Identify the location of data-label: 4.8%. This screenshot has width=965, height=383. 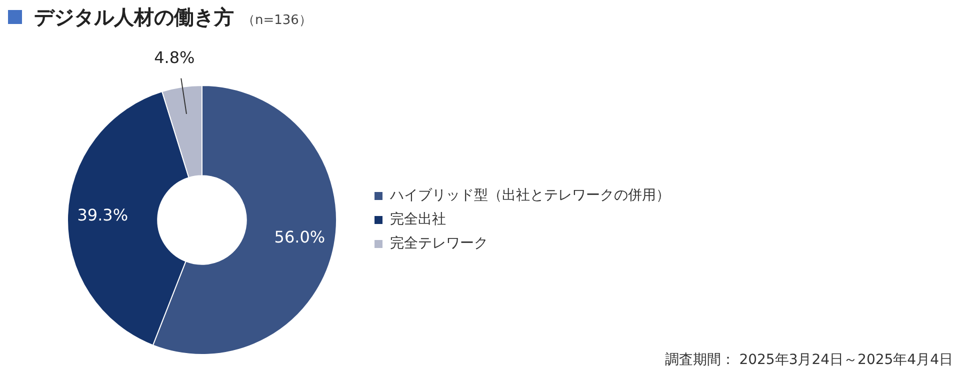
(174, 58).